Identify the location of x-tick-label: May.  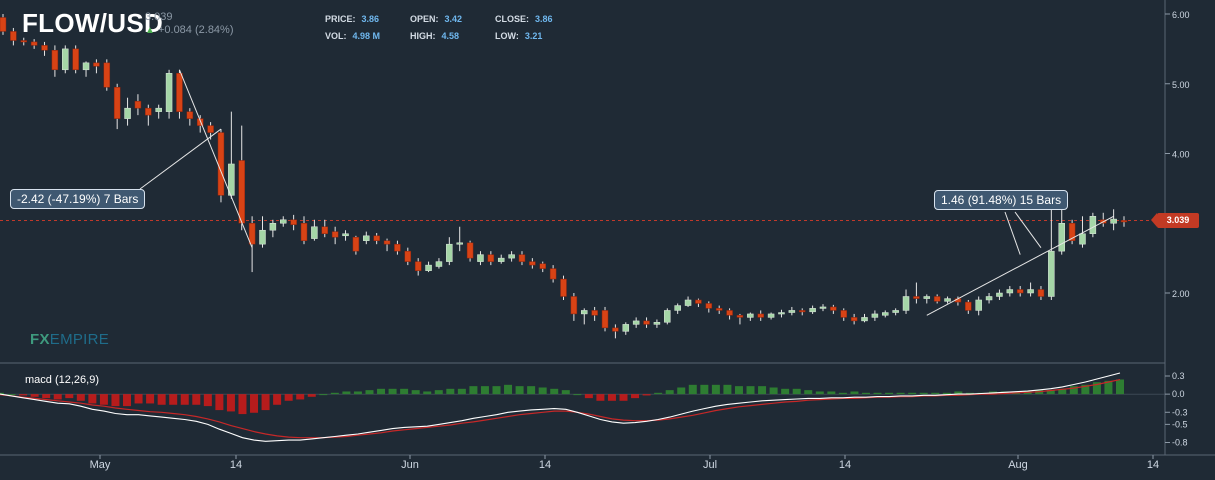
(100, 465).